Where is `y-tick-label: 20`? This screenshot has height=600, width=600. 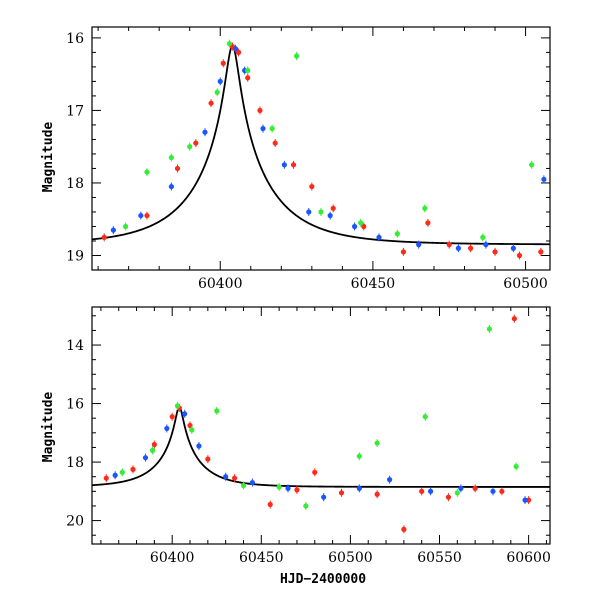 y-tick-label: 20 is located at coordinates (75, 522).